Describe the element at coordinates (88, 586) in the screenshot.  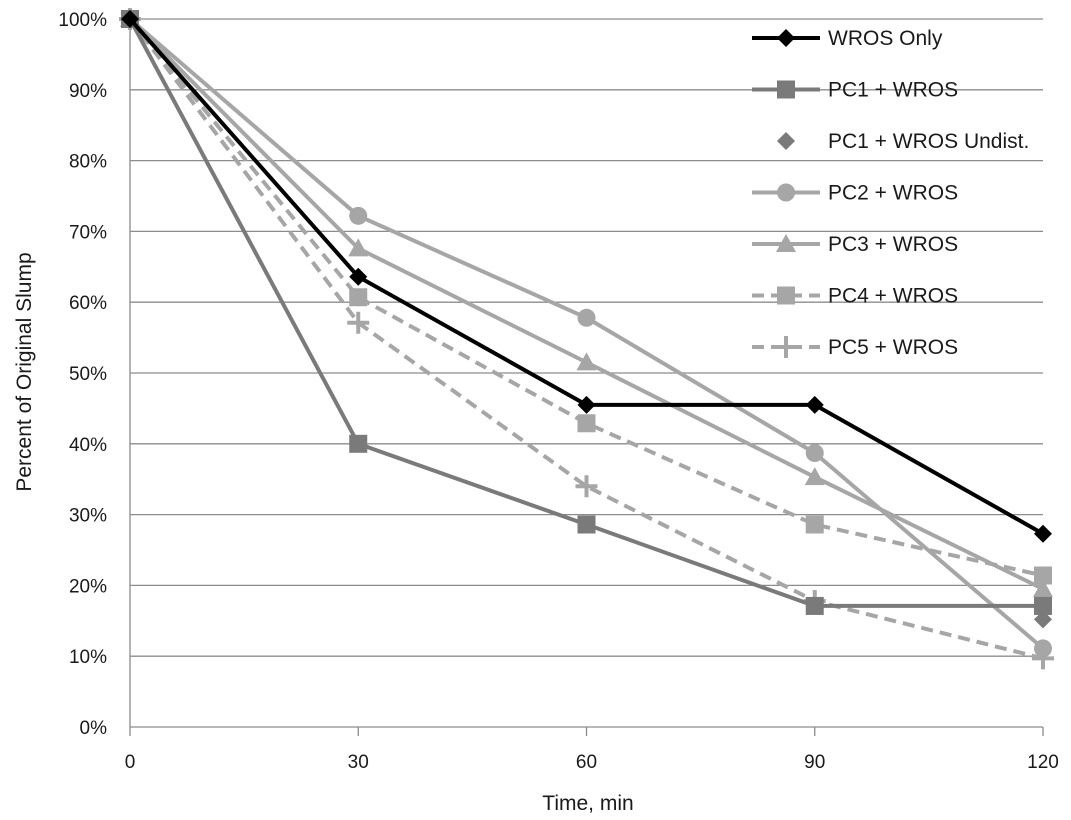
I see `y-tick-label: 20%` at that location.